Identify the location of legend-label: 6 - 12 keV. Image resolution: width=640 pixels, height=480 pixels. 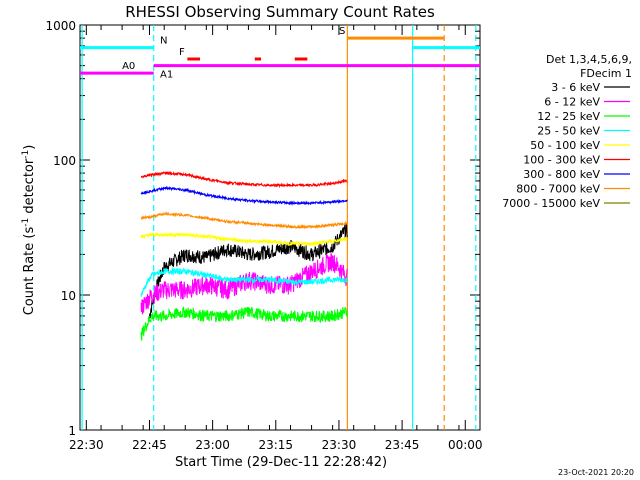
(572, 102).